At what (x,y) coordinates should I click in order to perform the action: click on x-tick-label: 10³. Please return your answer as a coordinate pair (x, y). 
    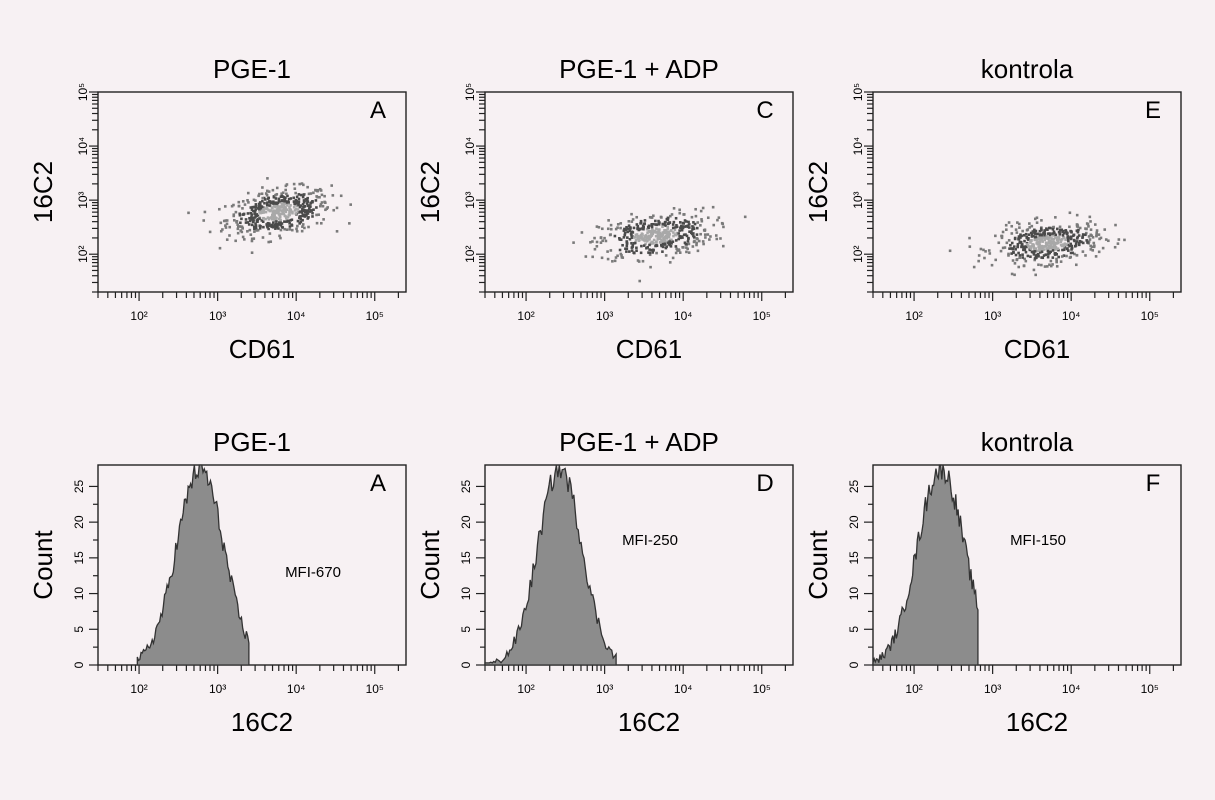
    Looking at the image, I should click on (217, 316).